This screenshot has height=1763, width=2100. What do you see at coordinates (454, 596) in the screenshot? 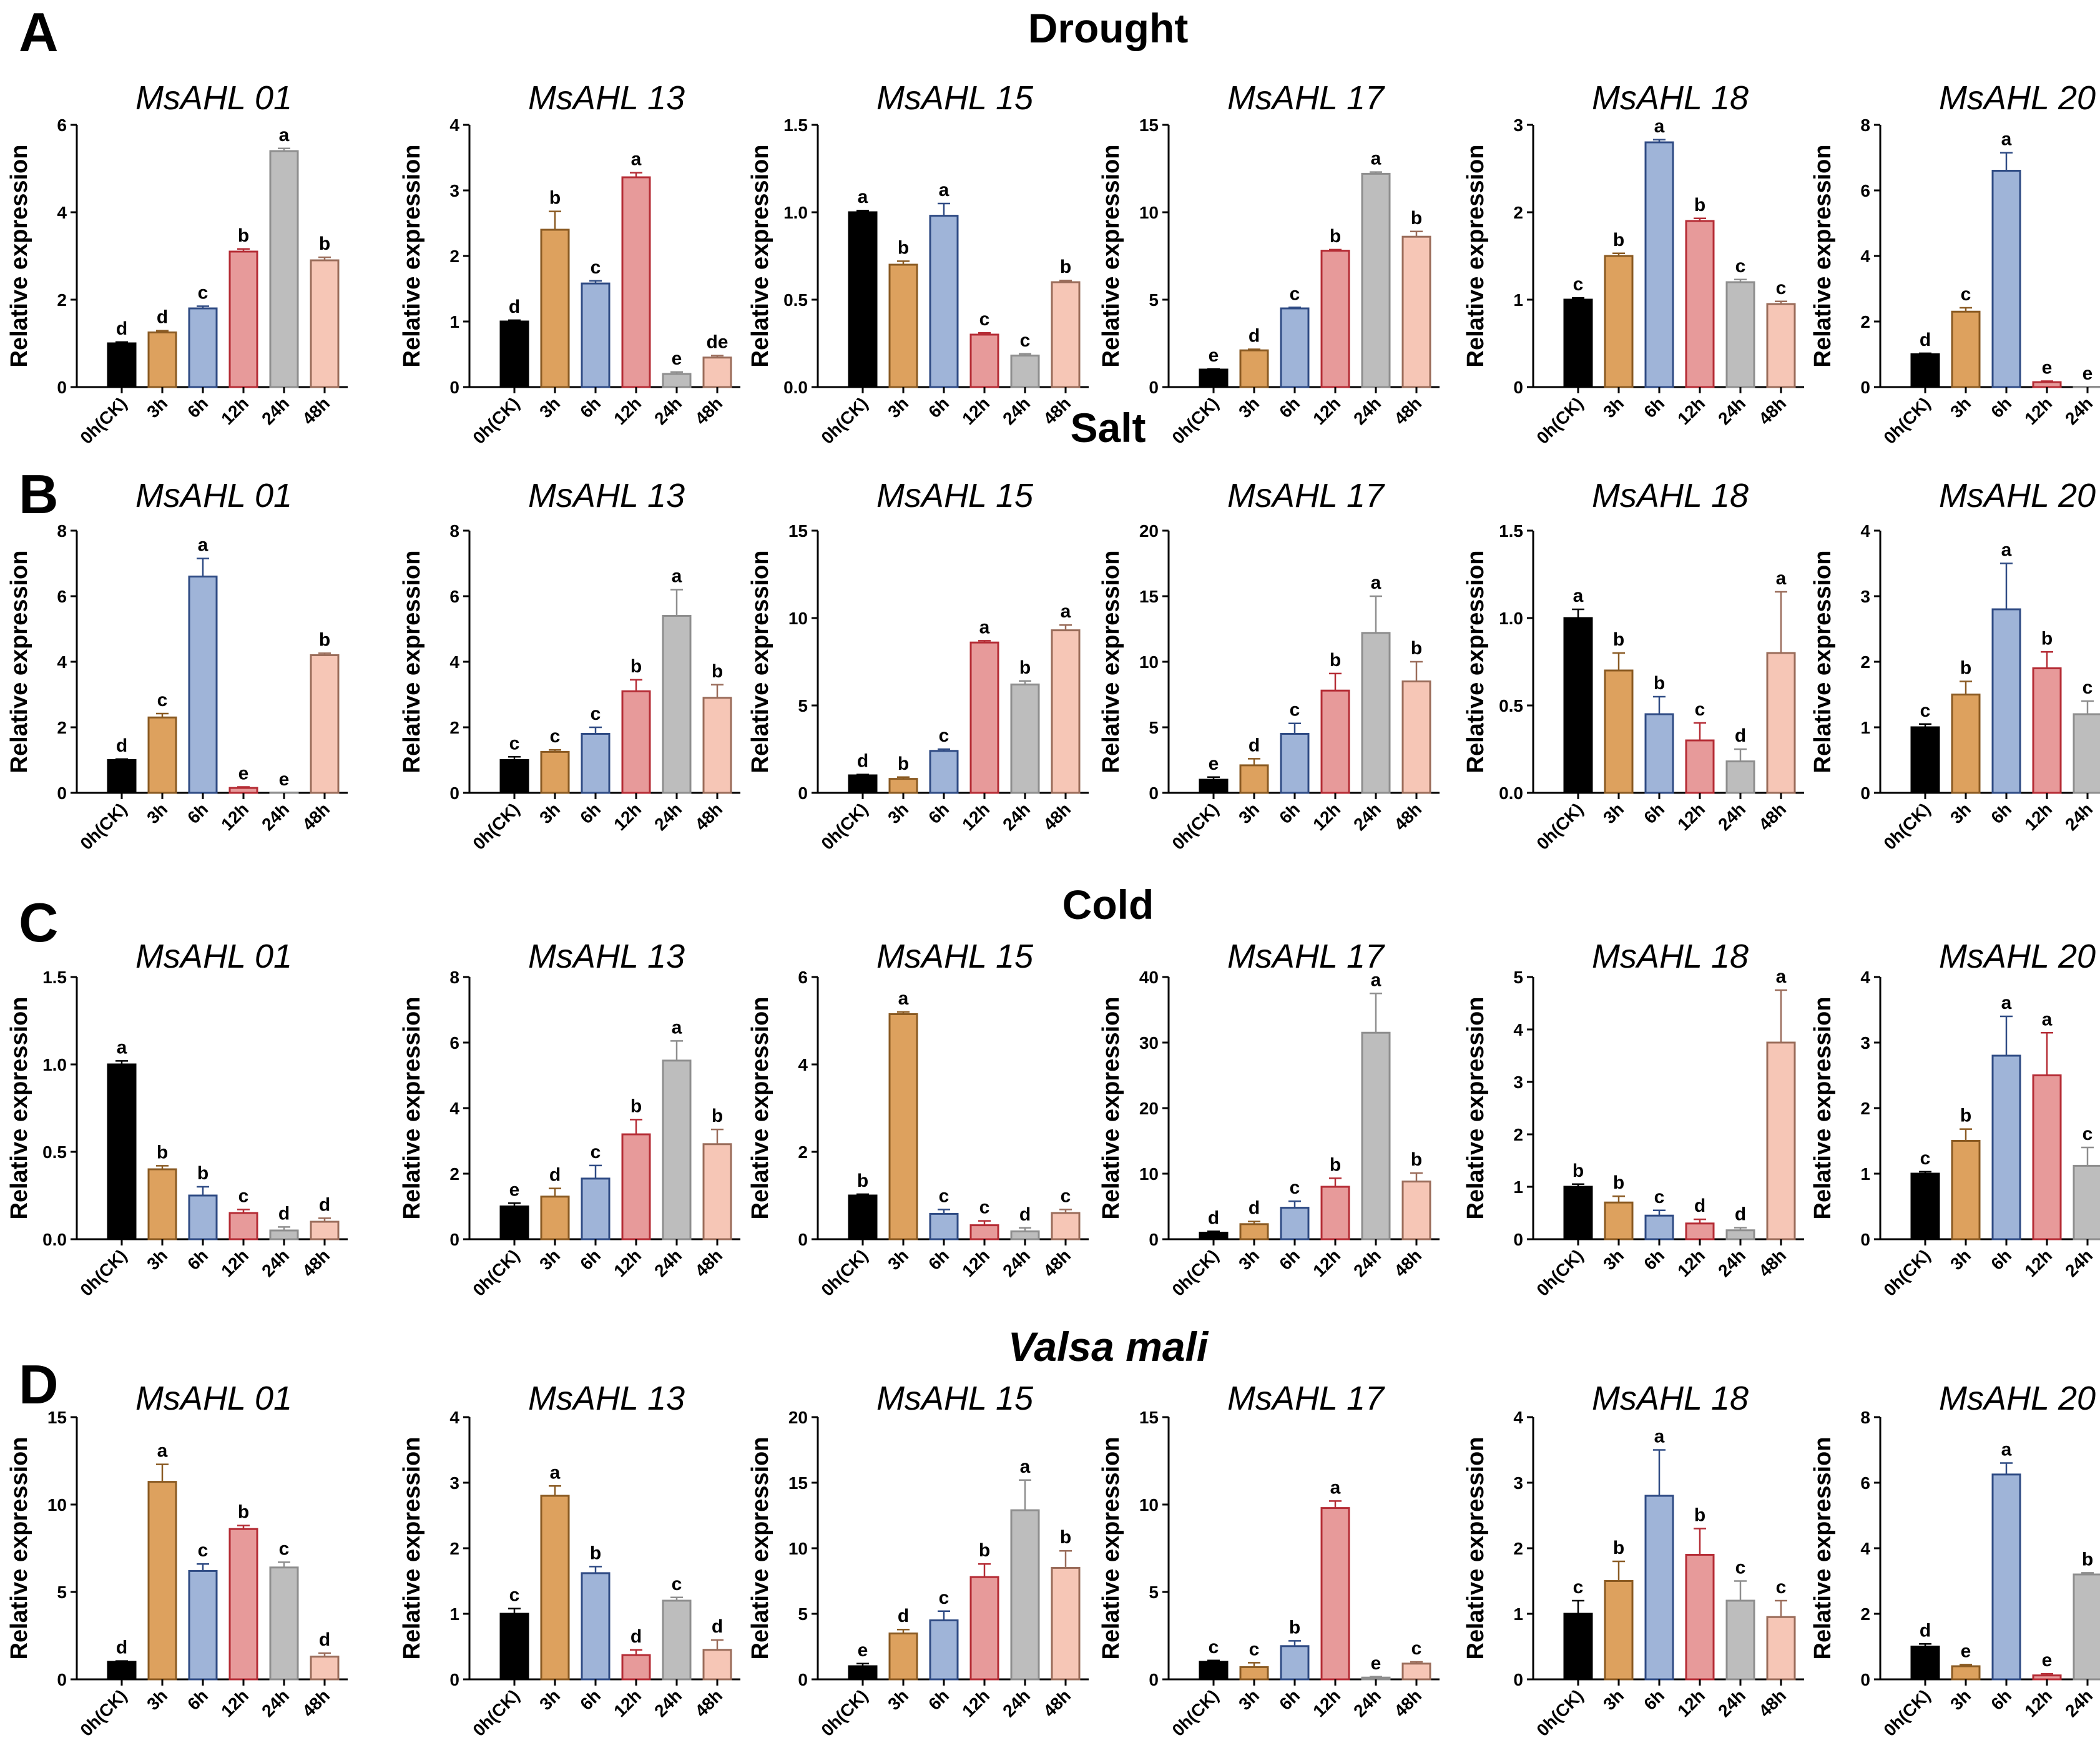
I see `y-tick-label: 6` at bounding box center [454, 596].